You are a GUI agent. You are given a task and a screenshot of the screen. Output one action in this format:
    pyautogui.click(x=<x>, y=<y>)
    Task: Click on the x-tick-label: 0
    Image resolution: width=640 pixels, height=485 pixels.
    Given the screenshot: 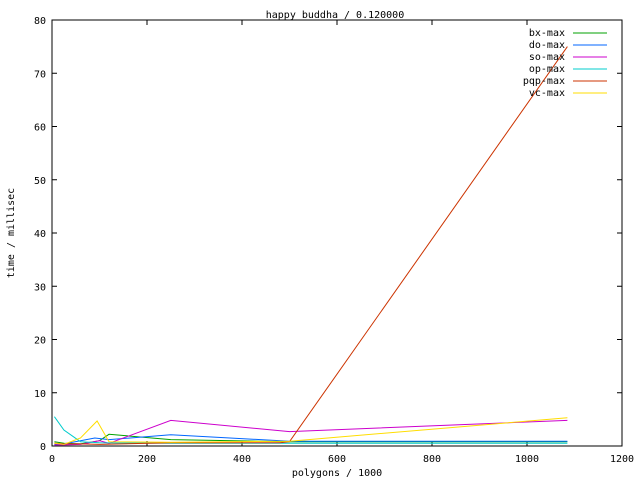 What is the action you would take?
    pyautogui.click(x=52, y=459)
    